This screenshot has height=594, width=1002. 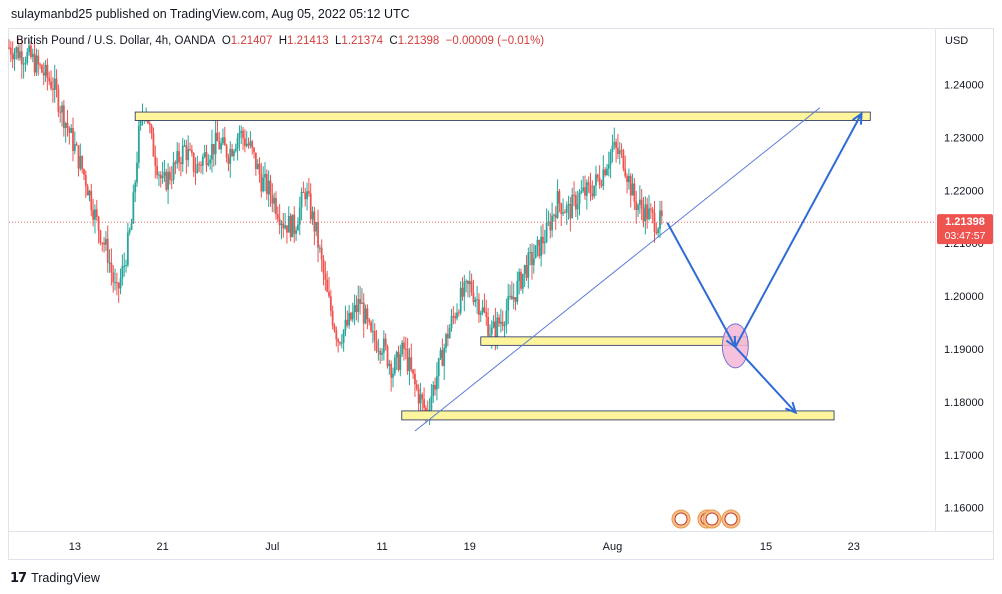 I want to click on axis-corner, so click(x=965, y=546).